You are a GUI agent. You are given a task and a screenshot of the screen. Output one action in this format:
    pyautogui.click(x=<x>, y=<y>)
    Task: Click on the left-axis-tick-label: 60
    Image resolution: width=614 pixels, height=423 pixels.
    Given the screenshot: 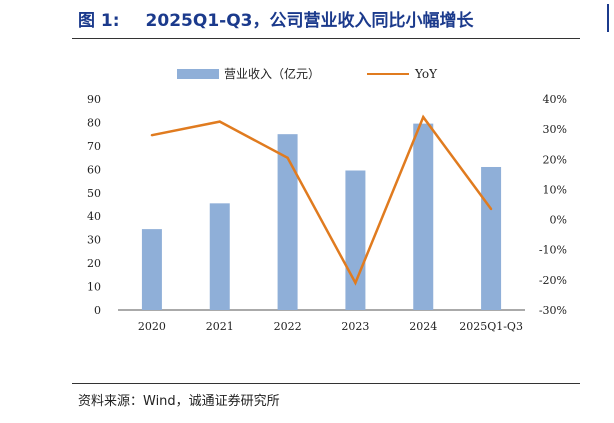 What is the action you would take?
    pyautogui.click(x=94, y=169)
    